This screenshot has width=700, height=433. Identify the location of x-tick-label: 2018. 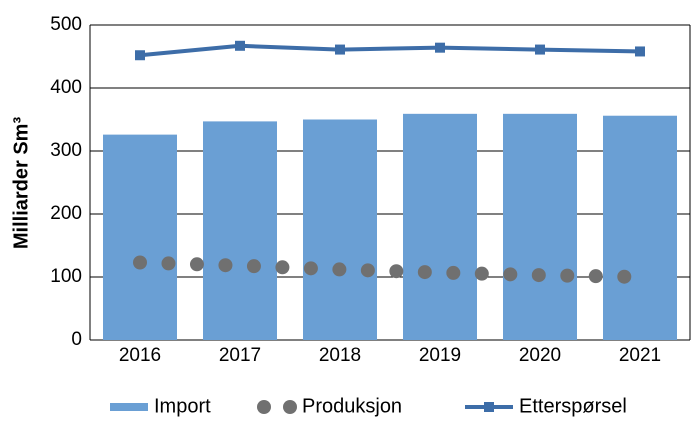
(340, 355).